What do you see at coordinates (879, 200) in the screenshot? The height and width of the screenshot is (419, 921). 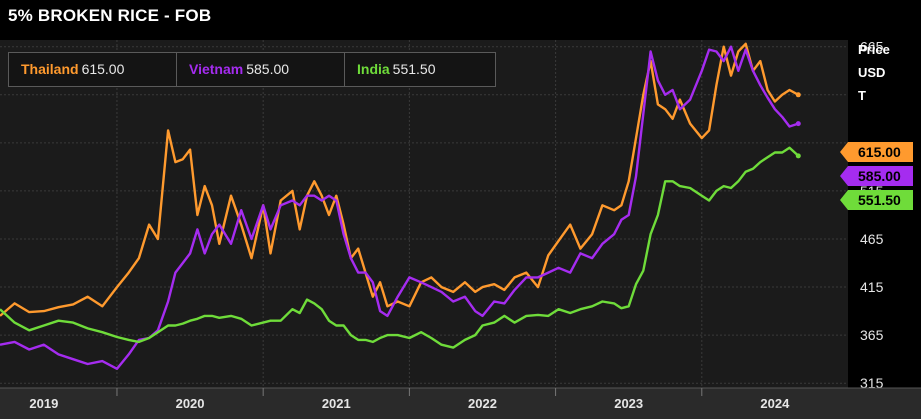 I see `badge-value: 551.50` at bounding box center [879, 200].